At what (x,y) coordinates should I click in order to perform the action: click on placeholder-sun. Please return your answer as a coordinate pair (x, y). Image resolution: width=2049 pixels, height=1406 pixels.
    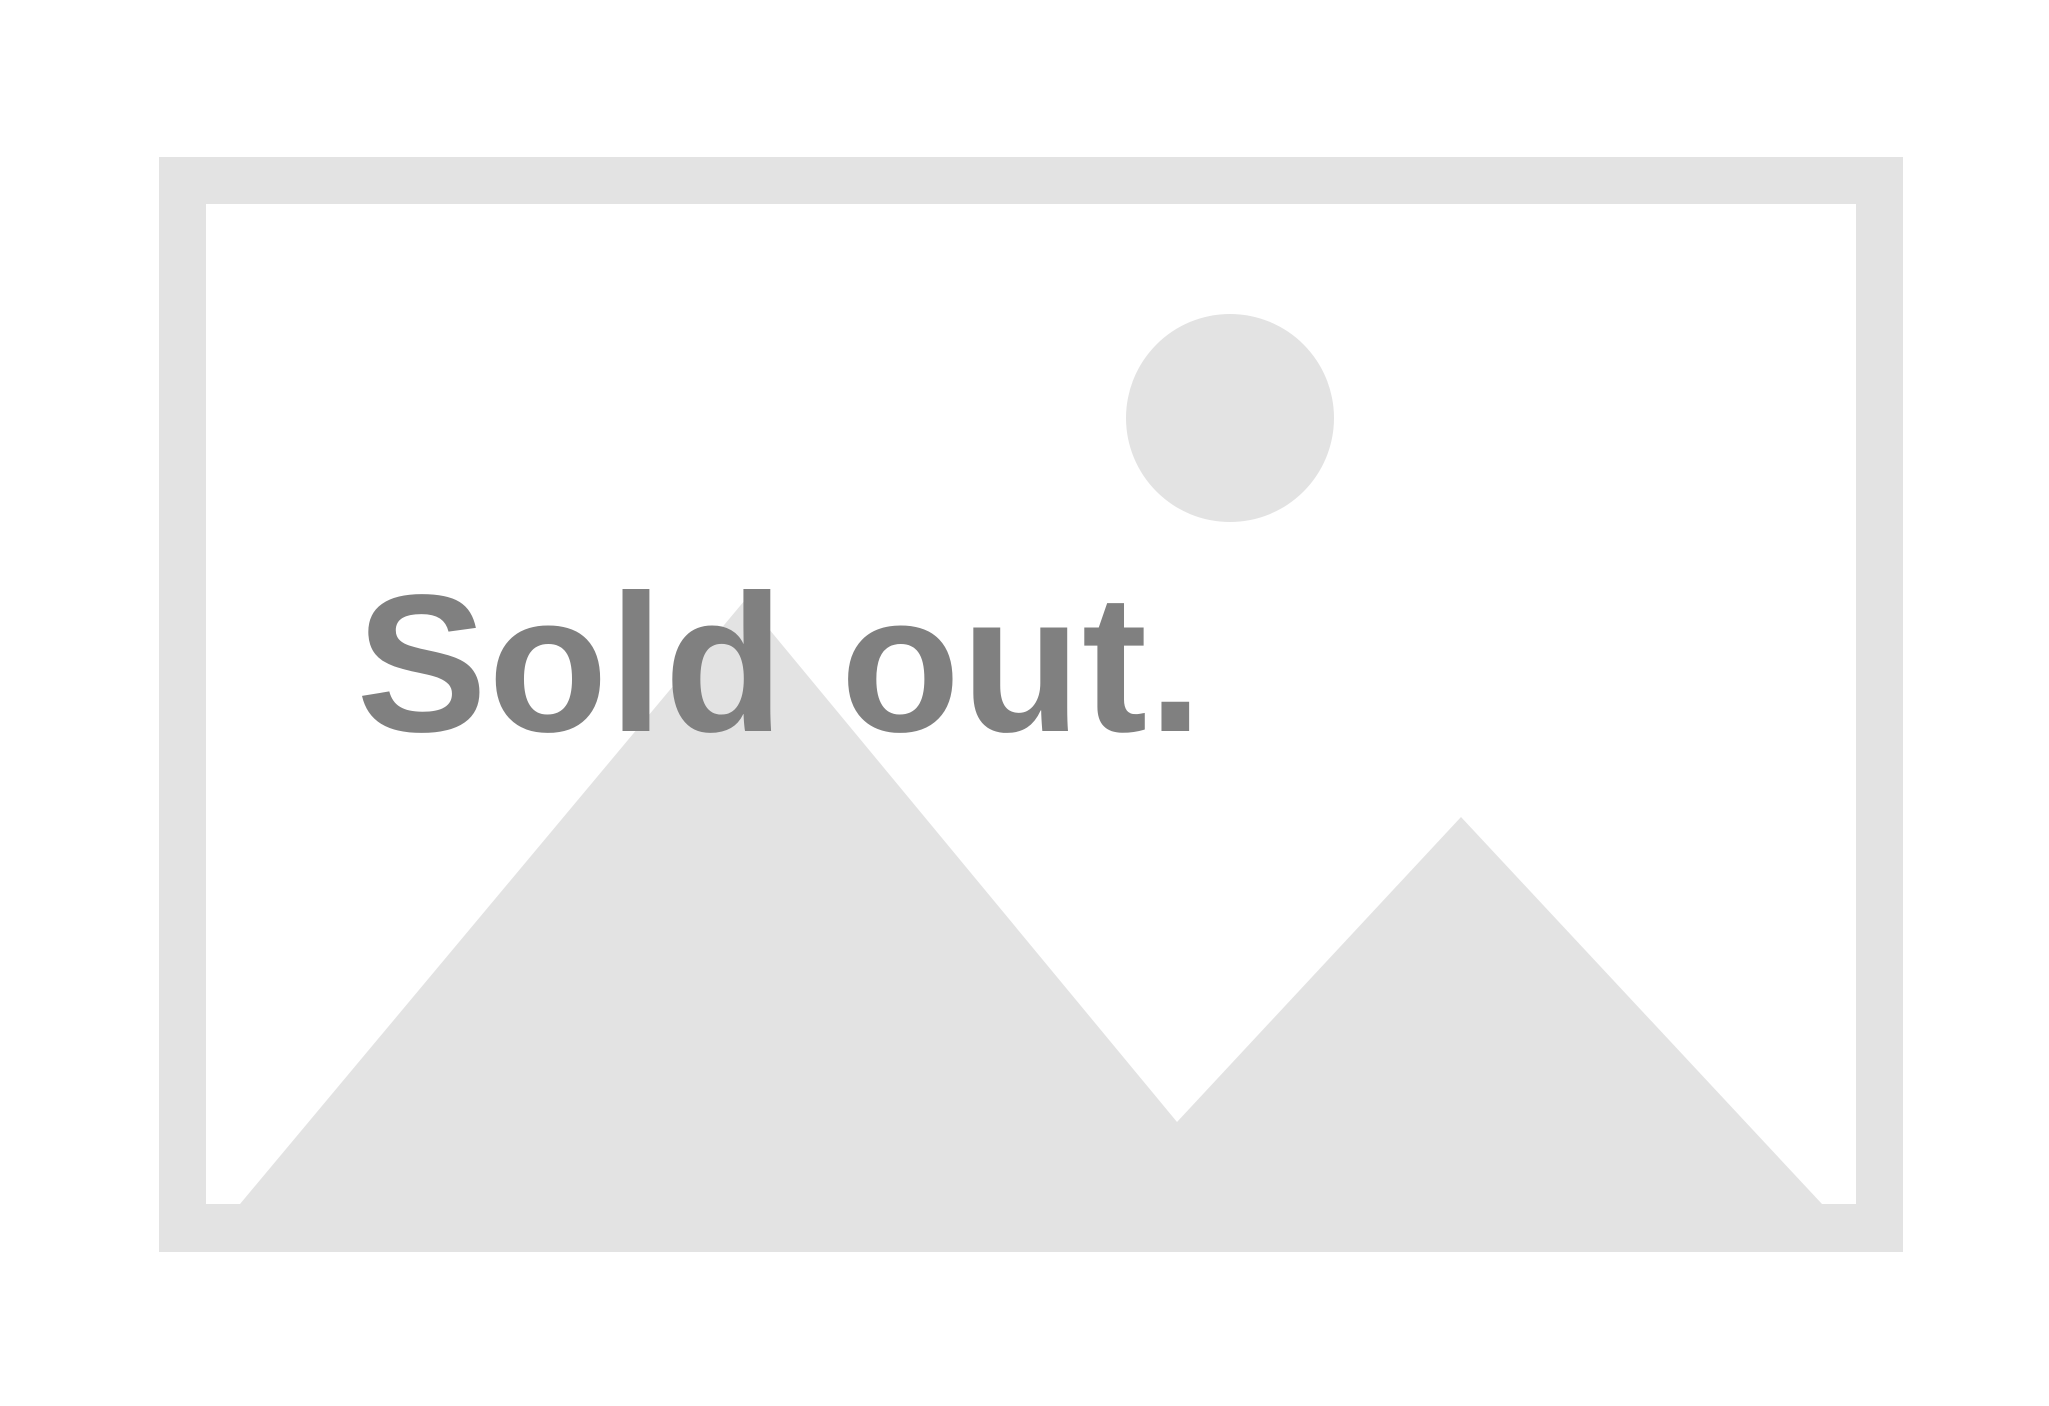
    Looking at the image, I should click on (1230, 418).